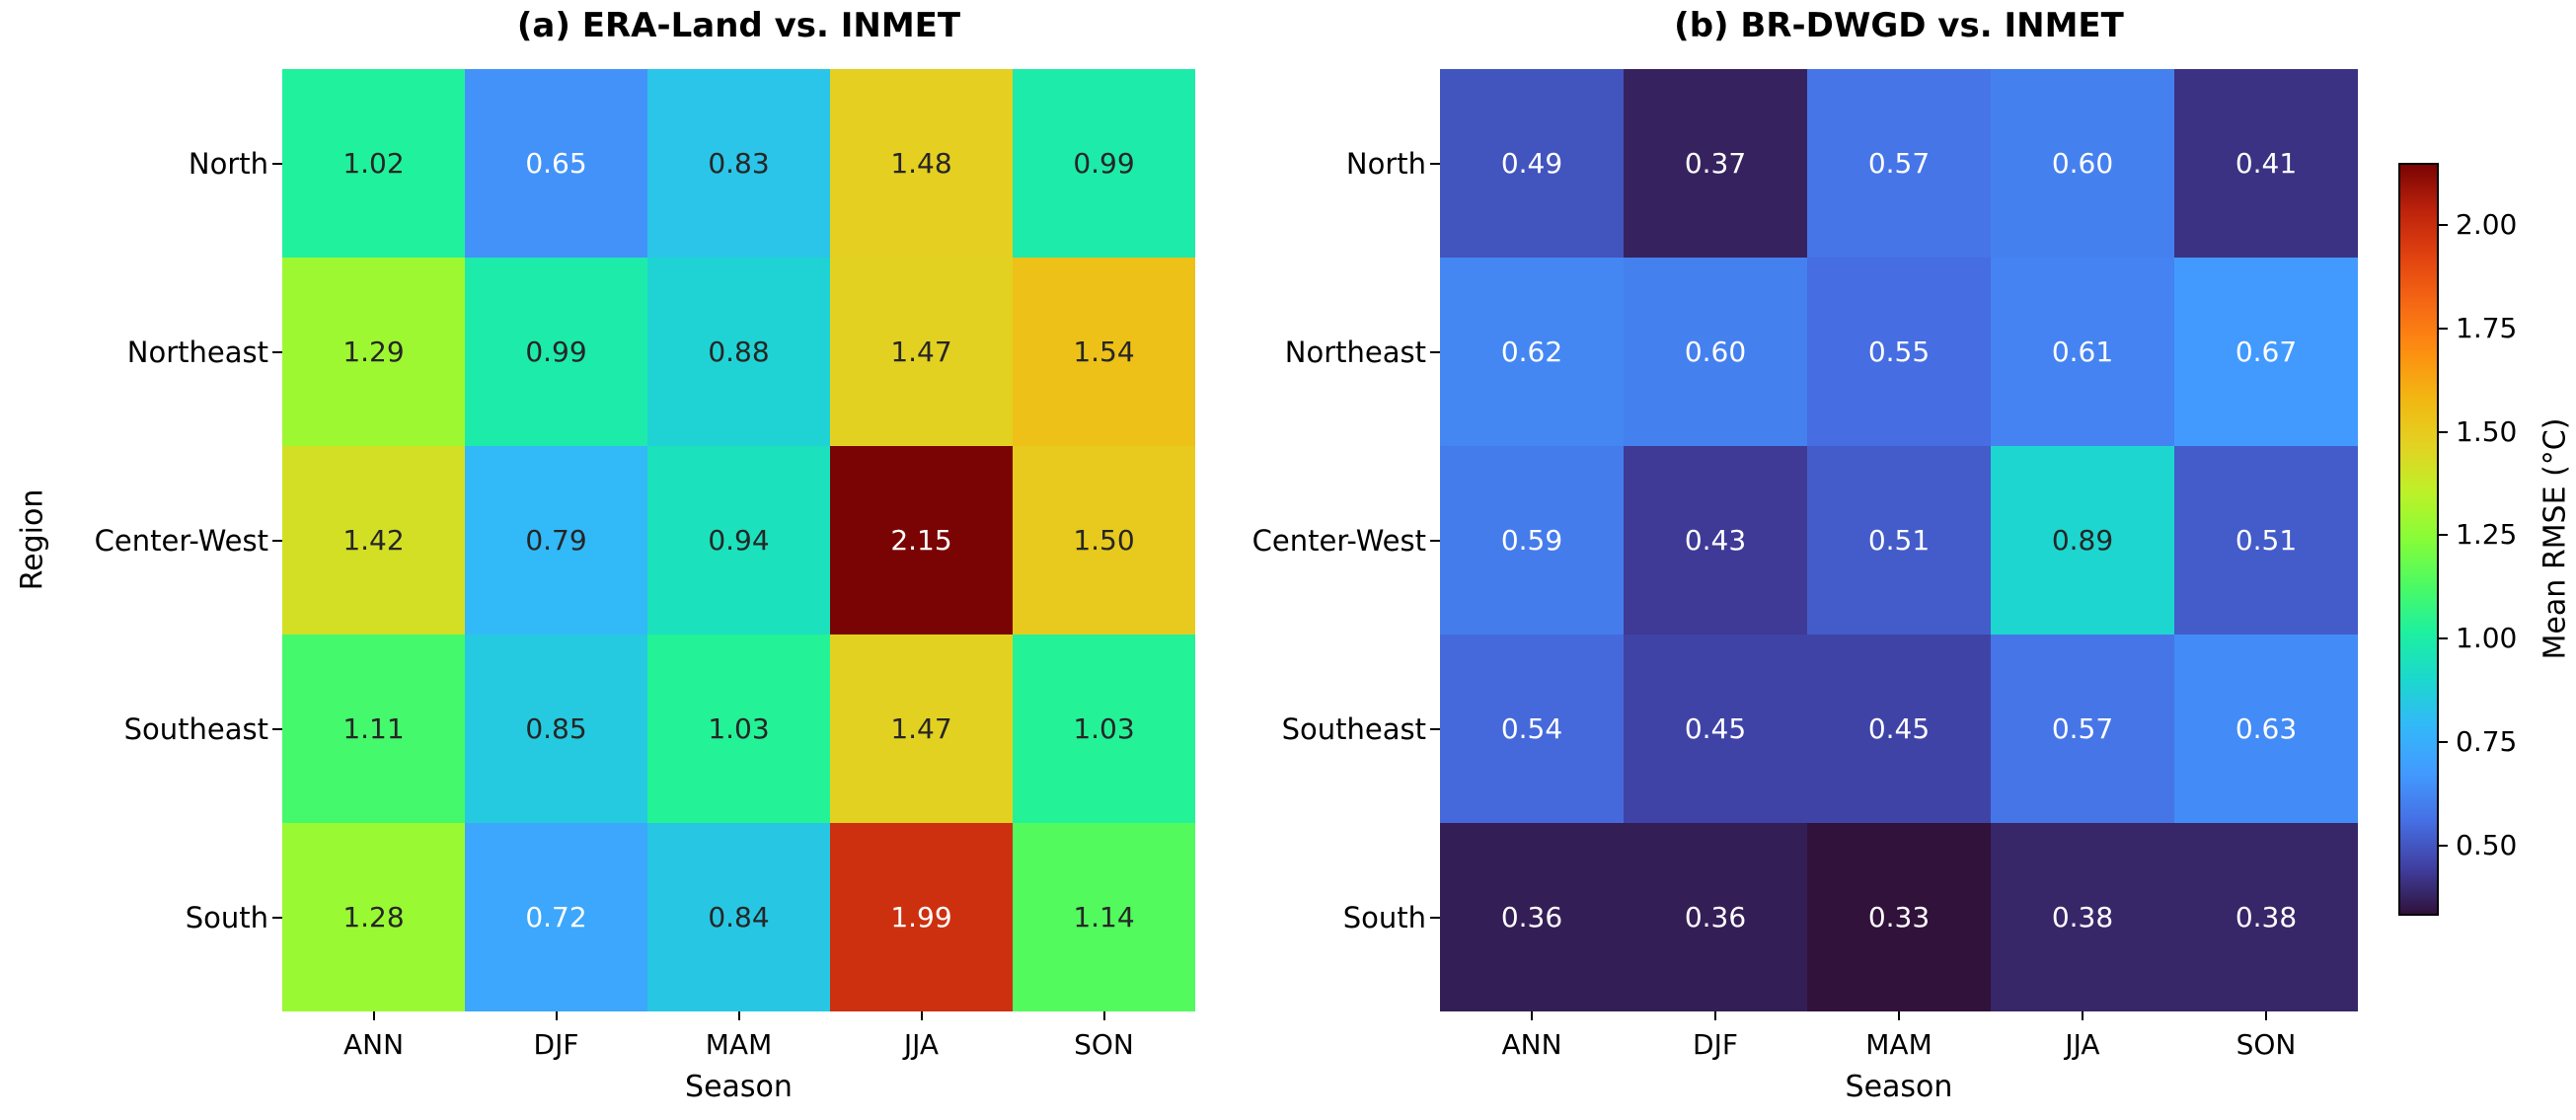 This screenshot has height=1120, width=2576. Describe the element at coordinates (2266, 1045) in the screenshot. I see `column-label-son: SON` at that location.